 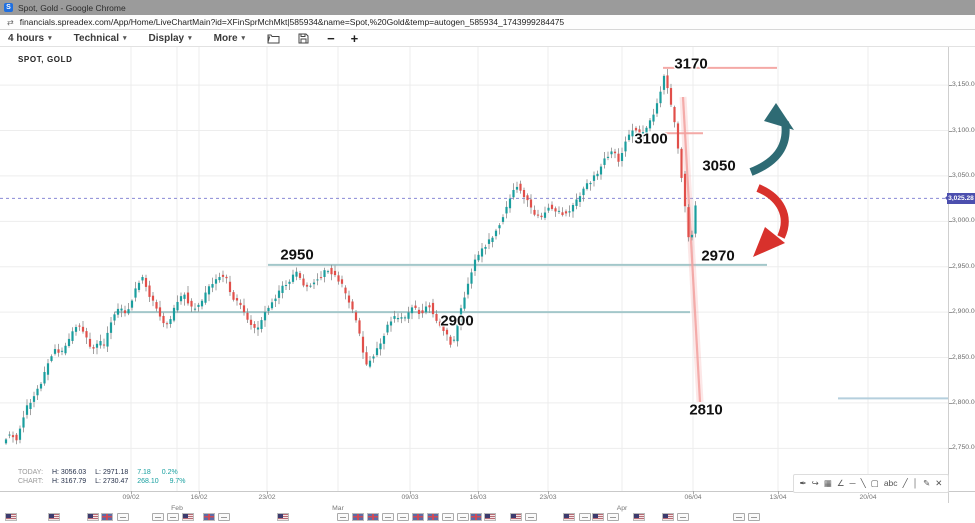 What do you see at coordinates (338, 508) in the screenshot?
I see `month-label: Mar` at bounding box center [338, 508].